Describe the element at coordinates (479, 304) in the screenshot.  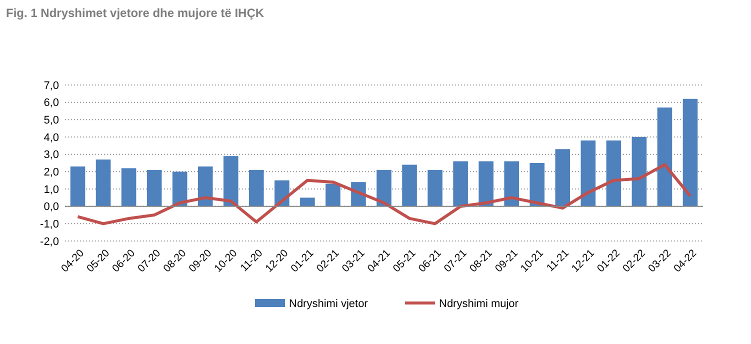
I see `legend-label: Ndryshimi mujor` at that location.